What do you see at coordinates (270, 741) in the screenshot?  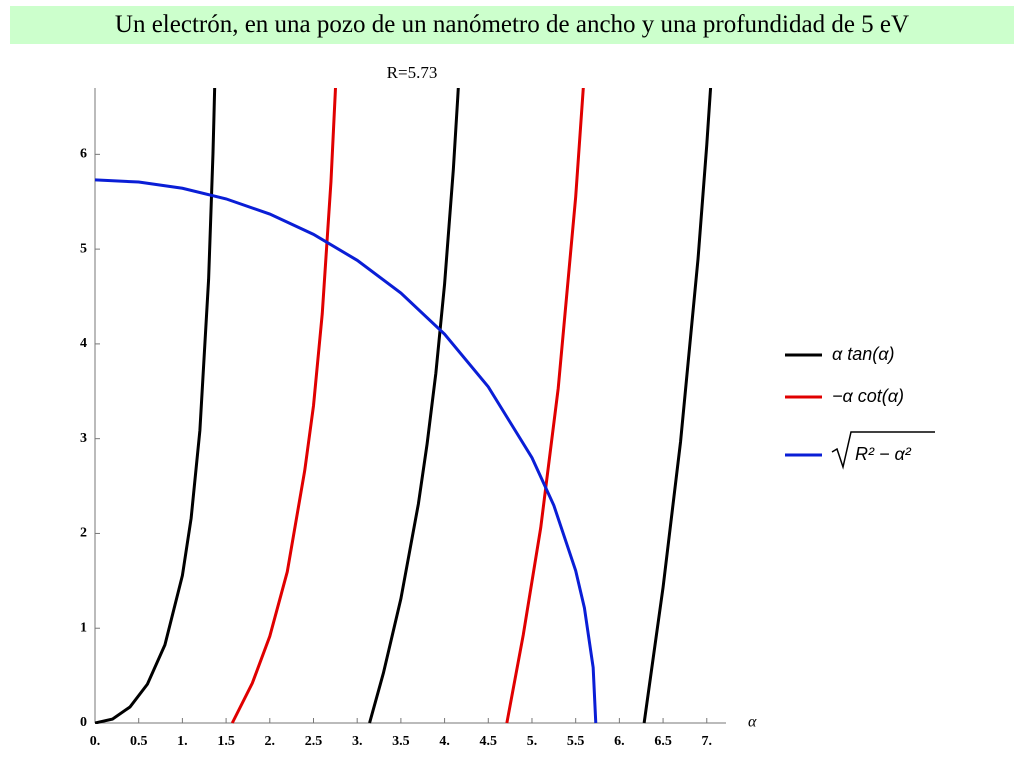 I see `x-tick-label: 2.` at bounding box center [270, 741].